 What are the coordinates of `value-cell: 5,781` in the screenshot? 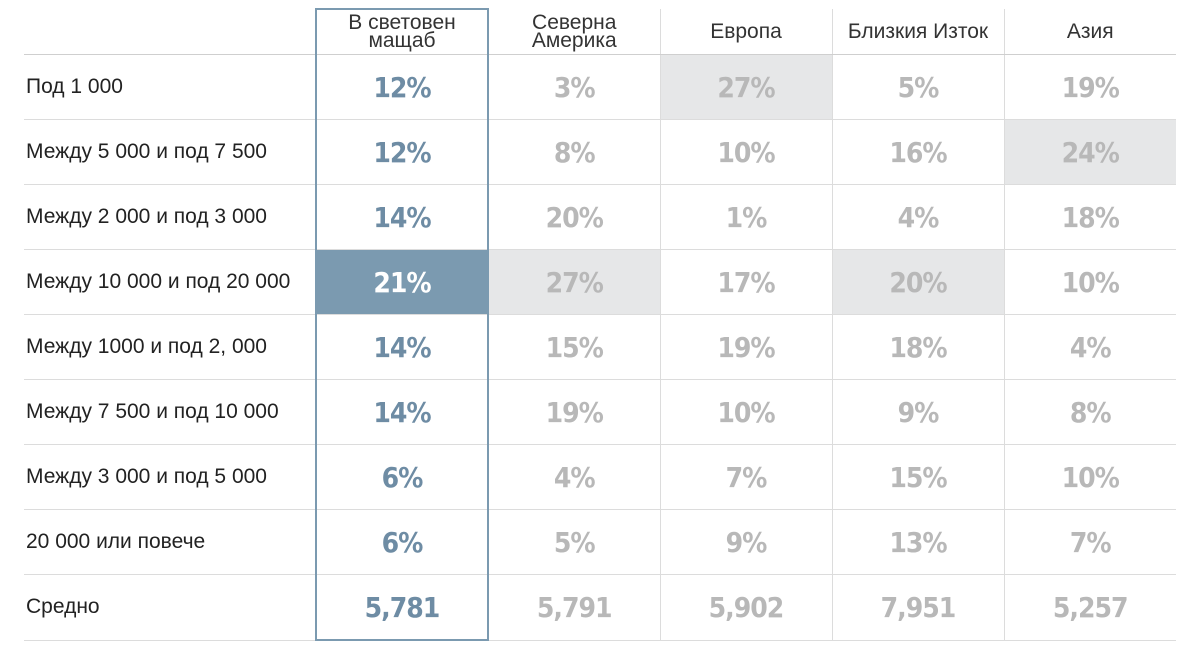 It's located at (402, 607).